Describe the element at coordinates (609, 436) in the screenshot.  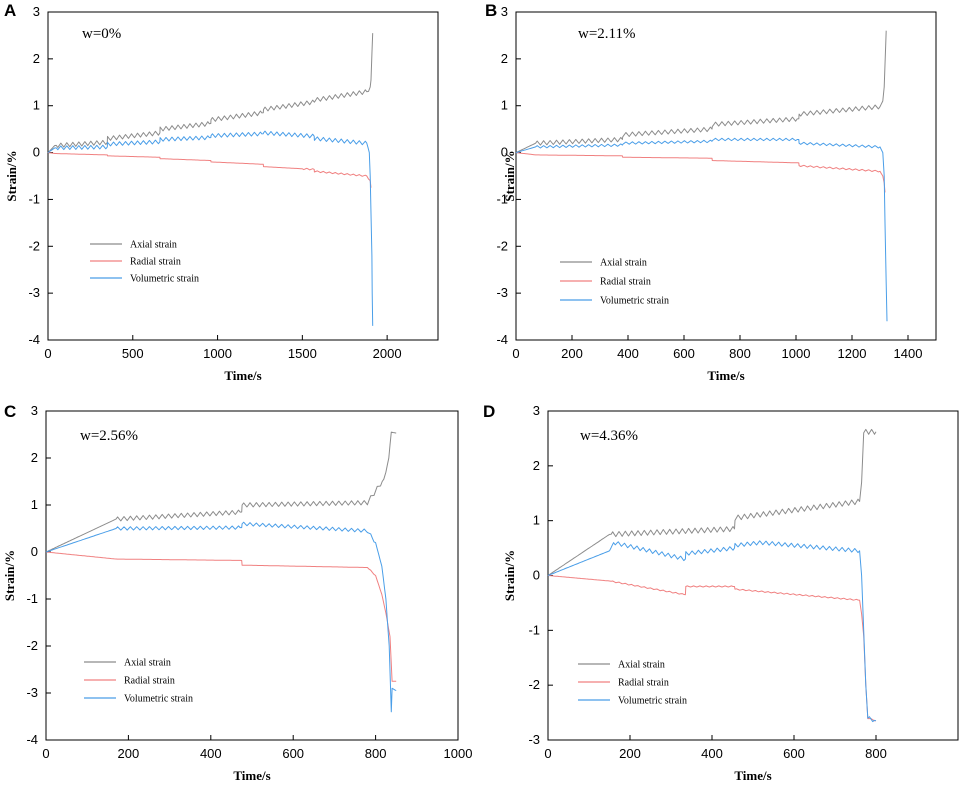
I see `water-content-annotation: w=4.36%` at that location.